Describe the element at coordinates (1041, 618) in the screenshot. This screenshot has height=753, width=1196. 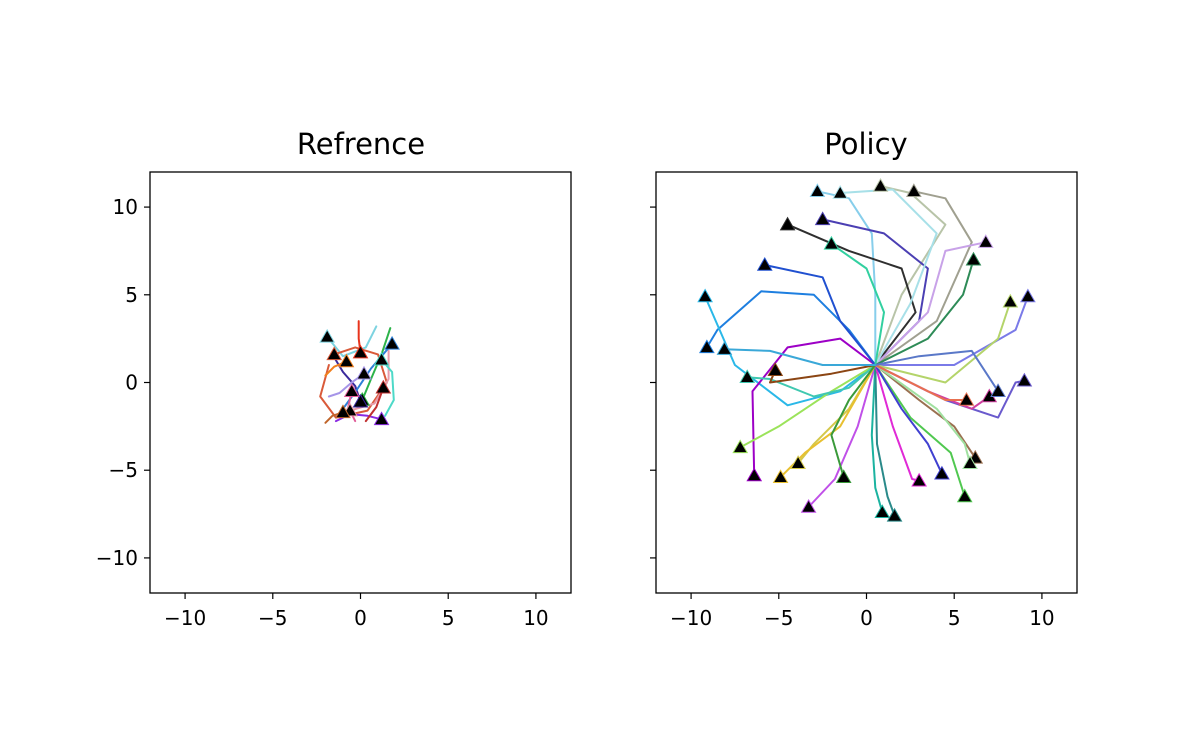
I see `policy-x-tick-label: 10` at that location.